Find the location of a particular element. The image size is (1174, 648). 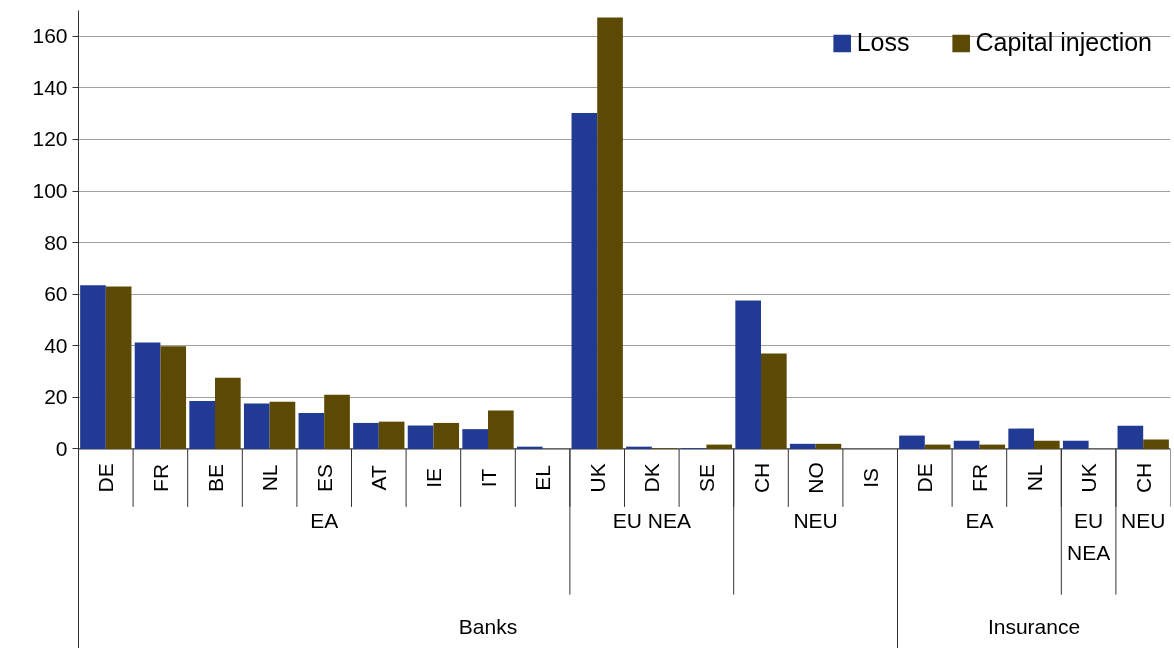

category-label: EL is located at coordinates (543, 478).